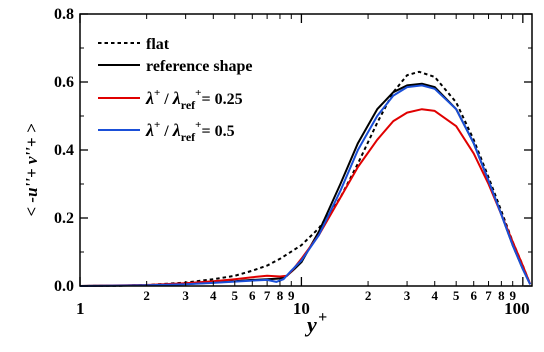 Image resolution: width=544 pixels, height=352 pixels. What do you see at coordinates (194, 99) in the screenshot?
I see `legend-label-l025: λ+ / λref+= 0.25` at bounding box center [194, 99].